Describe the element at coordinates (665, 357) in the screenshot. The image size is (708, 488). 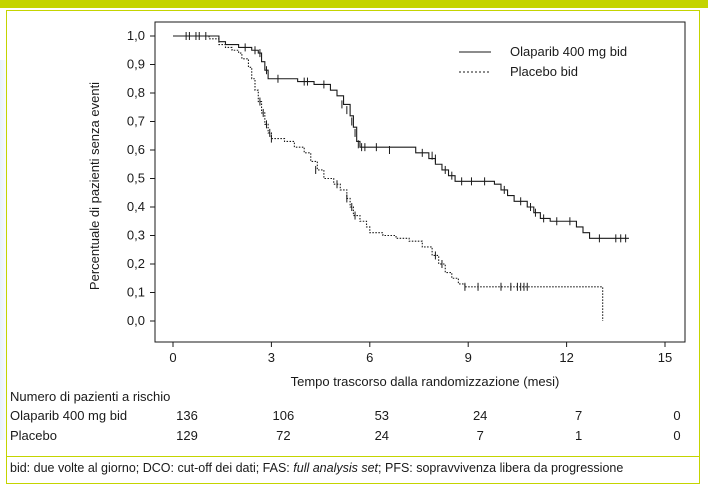
I see `x-tick-label: 15` at that location.